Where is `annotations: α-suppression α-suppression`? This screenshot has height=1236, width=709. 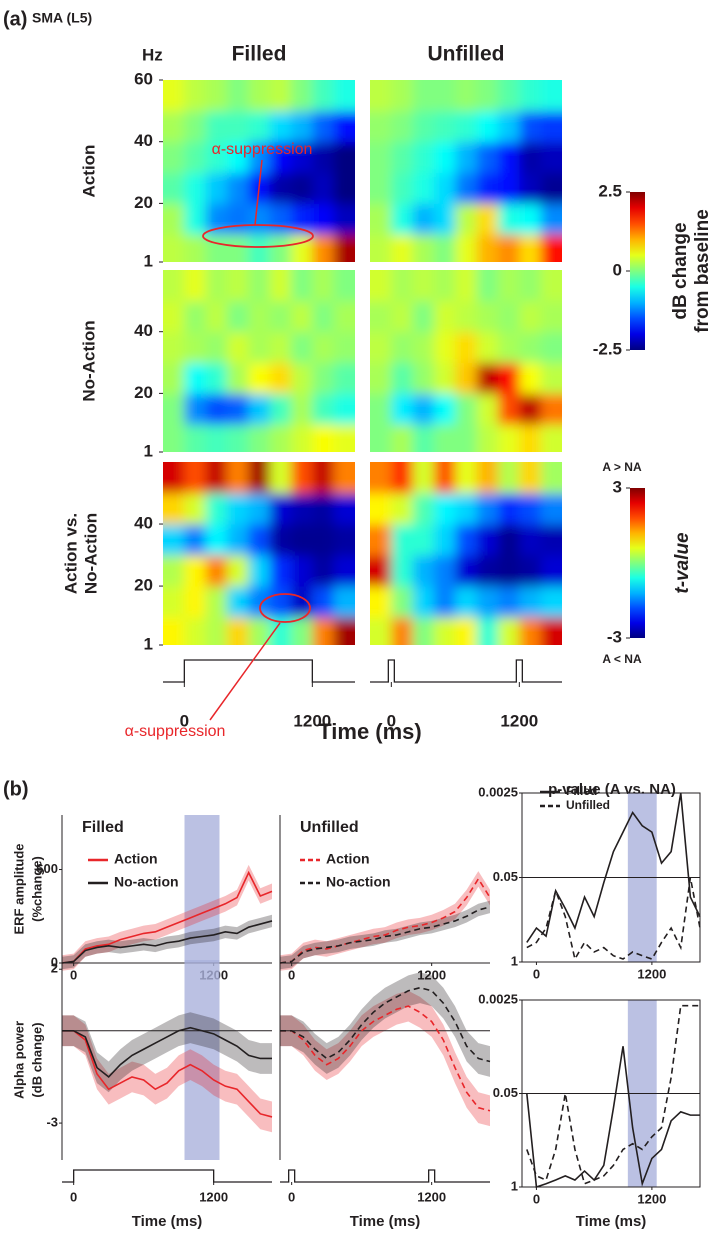 annotations: α-suppression α-suppression is located at coordinates (219, 440).